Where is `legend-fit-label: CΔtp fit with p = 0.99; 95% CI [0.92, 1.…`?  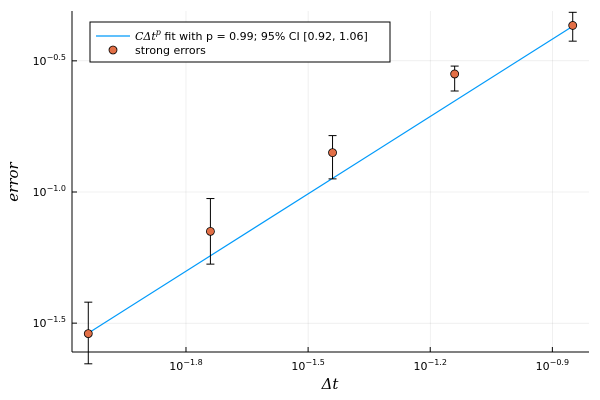 legend-fit-label: CΔtp fit with p = 0.99; 95% CI [0.92, 1.… is located at coordinates (251, 35).